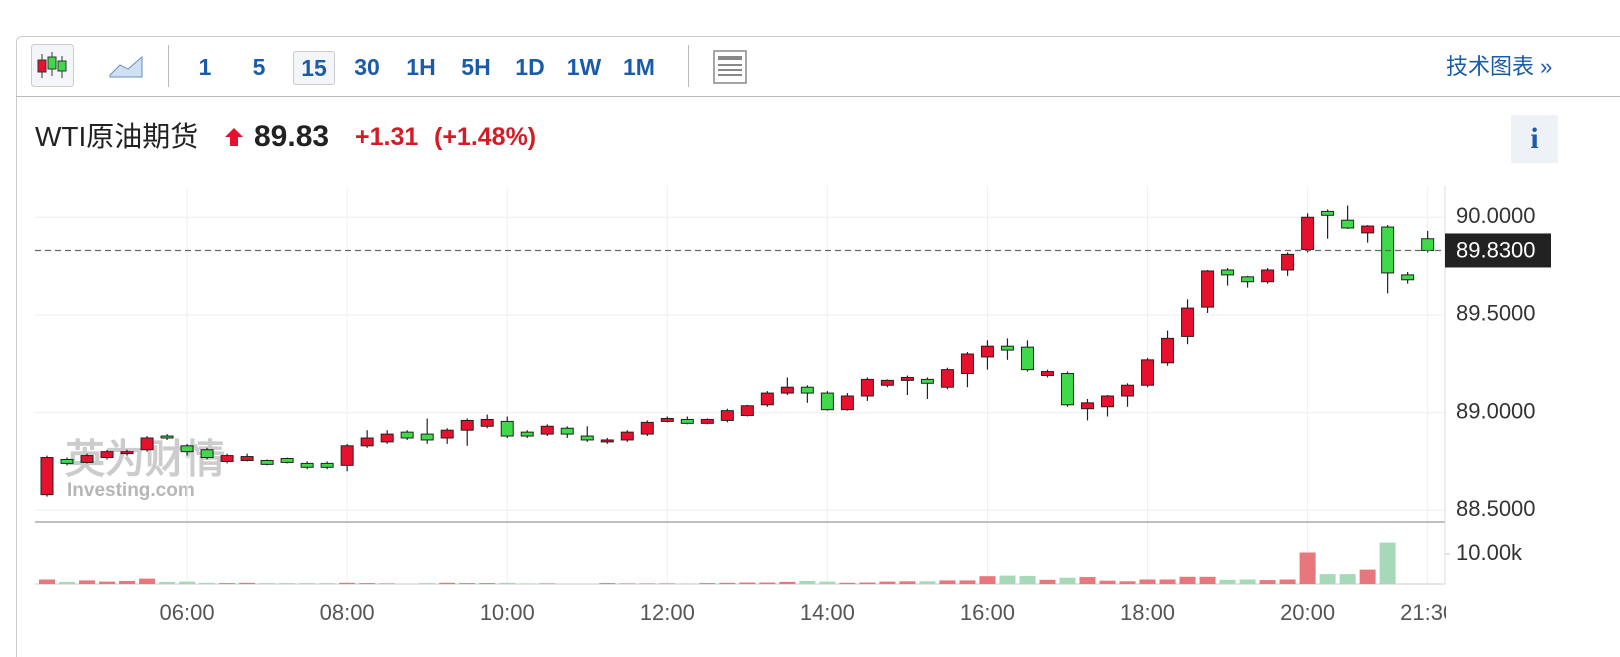 The width and height of the screenshot is (1620, 657). What do you see at coordinates (1489, 552) in the screenshot?
I see `volume-tick-label: 10.00k` at bounding box center [1489, 552].